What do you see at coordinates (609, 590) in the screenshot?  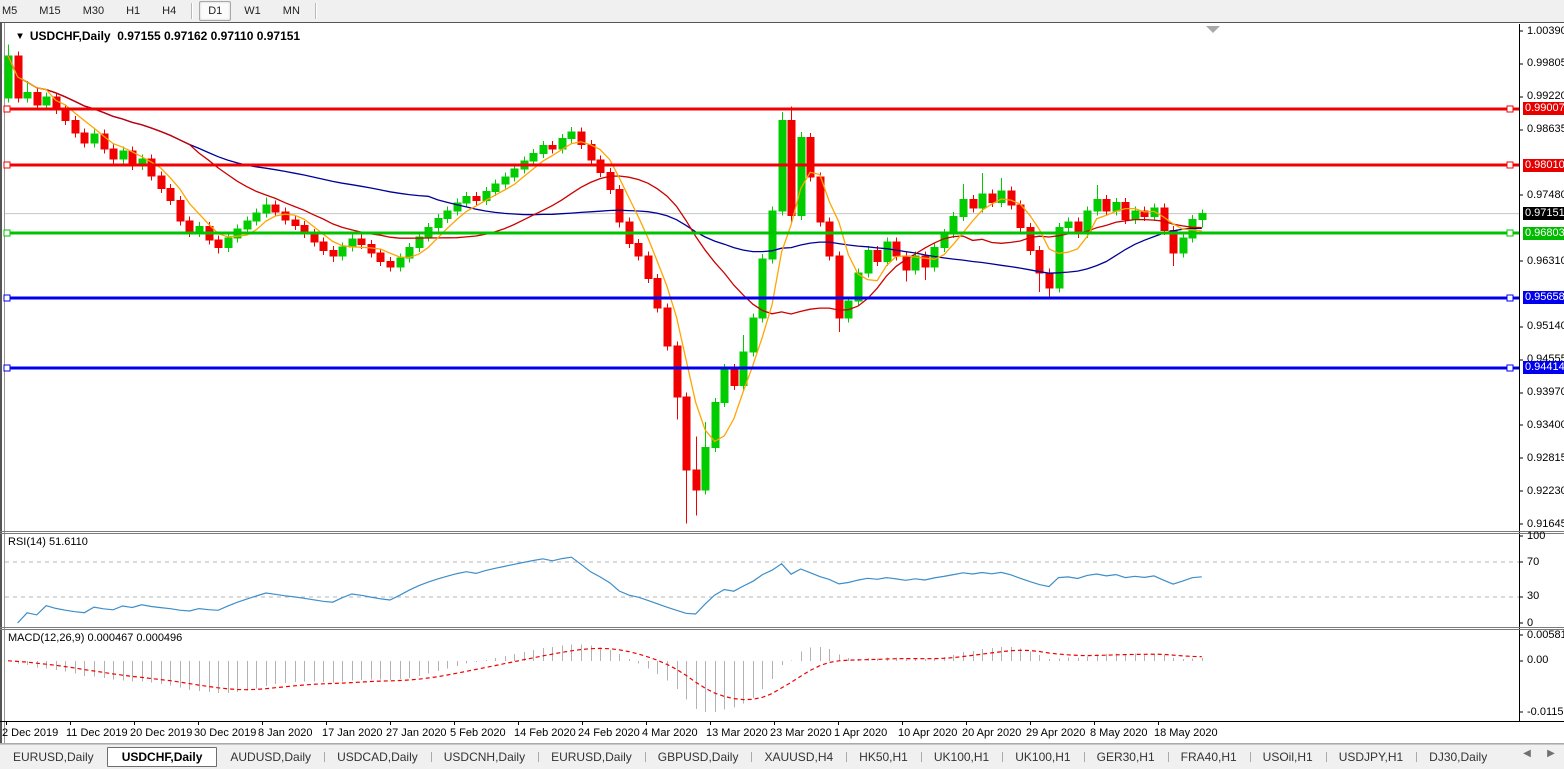 I see `rsi-line` at bounding box center [609, 590].